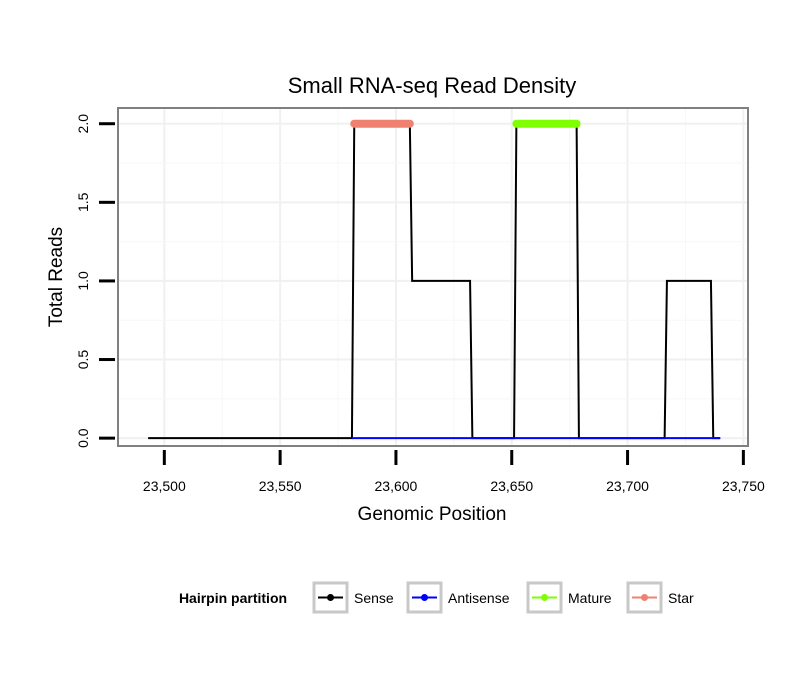 This screenshot has width=810, height=690. What do you see at coordinates (280, 486) in the screenshot?
I see `x-tick-label: 23,550` at bounding box center [280, 486].